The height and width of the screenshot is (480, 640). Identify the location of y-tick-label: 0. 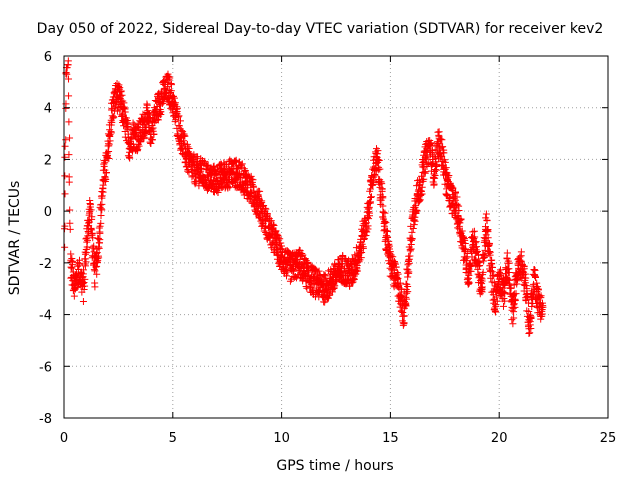
(48, 212).